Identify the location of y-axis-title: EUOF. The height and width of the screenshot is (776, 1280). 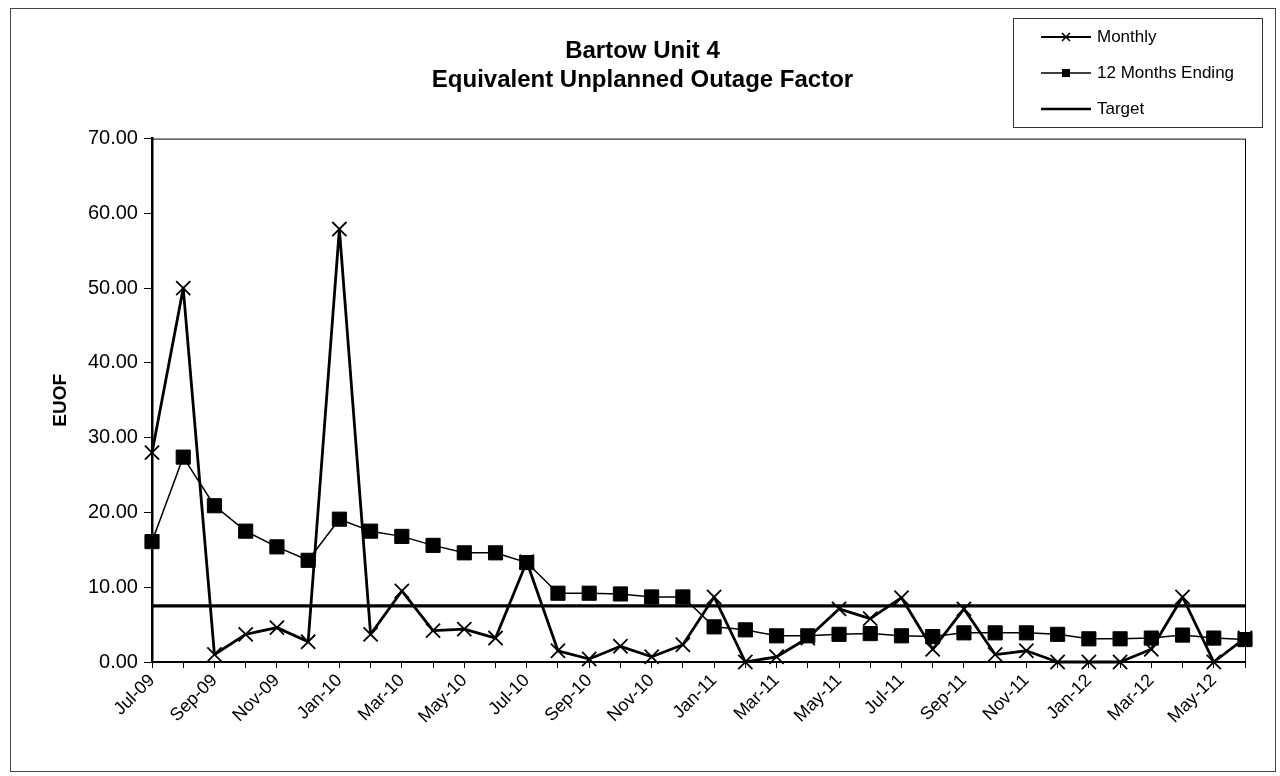
(59, 400).